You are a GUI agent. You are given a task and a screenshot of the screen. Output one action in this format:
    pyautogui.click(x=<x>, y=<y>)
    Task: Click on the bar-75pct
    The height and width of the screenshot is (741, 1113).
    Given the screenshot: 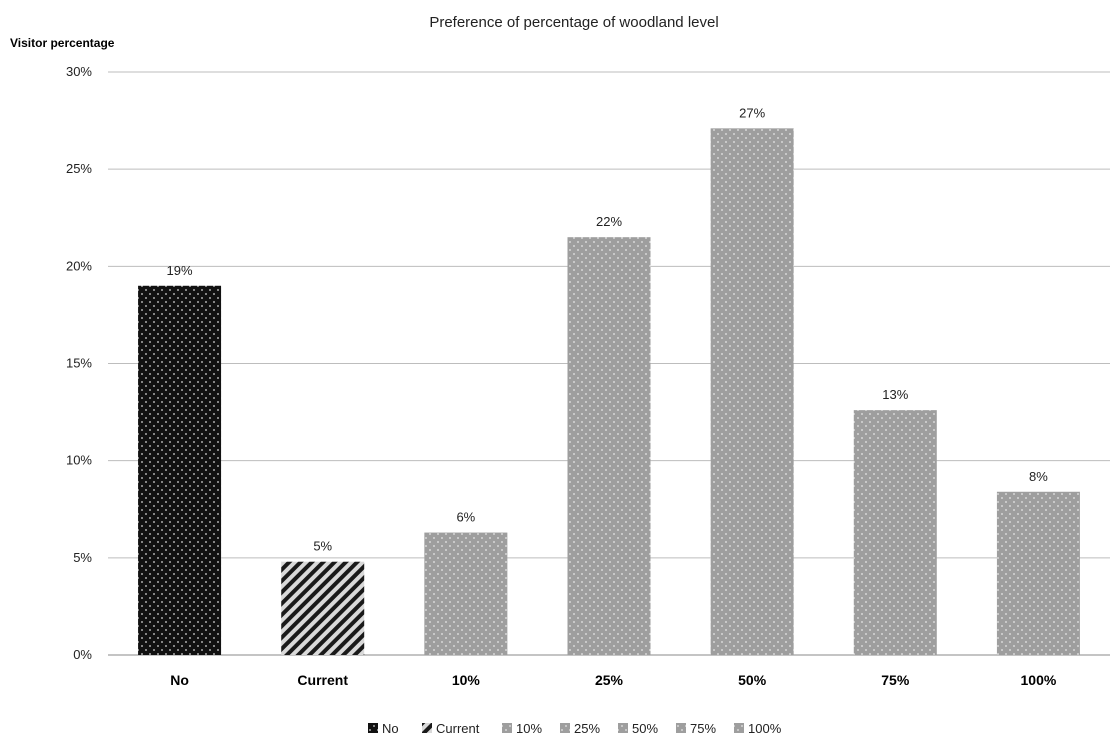 What is the action you would take?
    pyautogui.click(x=895, y=532)
    